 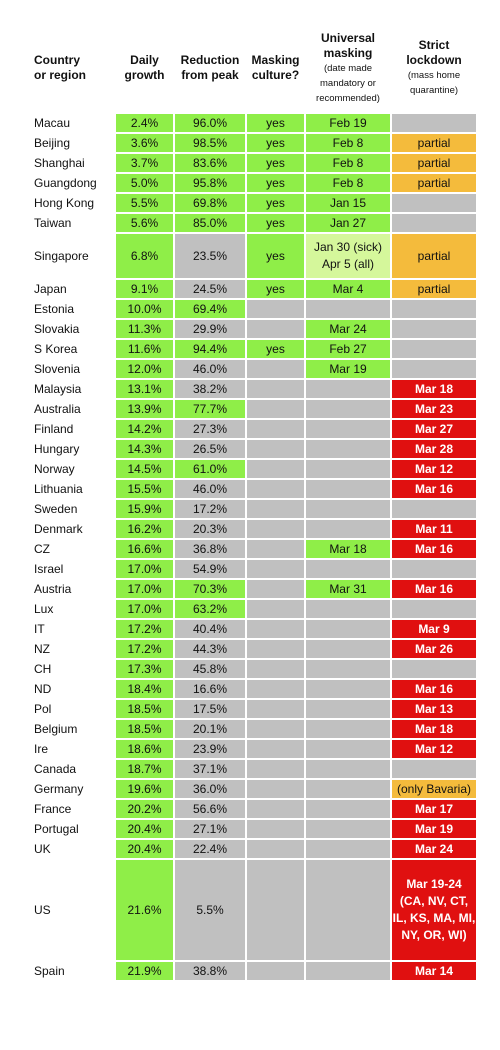 I want to click on table-row: Macau 2.4% 96.0% yes Feb 19, so click(x=254, y=123).